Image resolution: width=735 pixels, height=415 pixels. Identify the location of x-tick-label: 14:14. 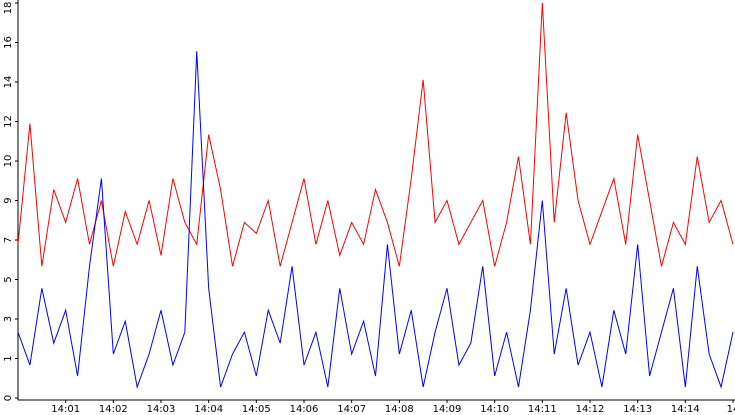
(685, 409).